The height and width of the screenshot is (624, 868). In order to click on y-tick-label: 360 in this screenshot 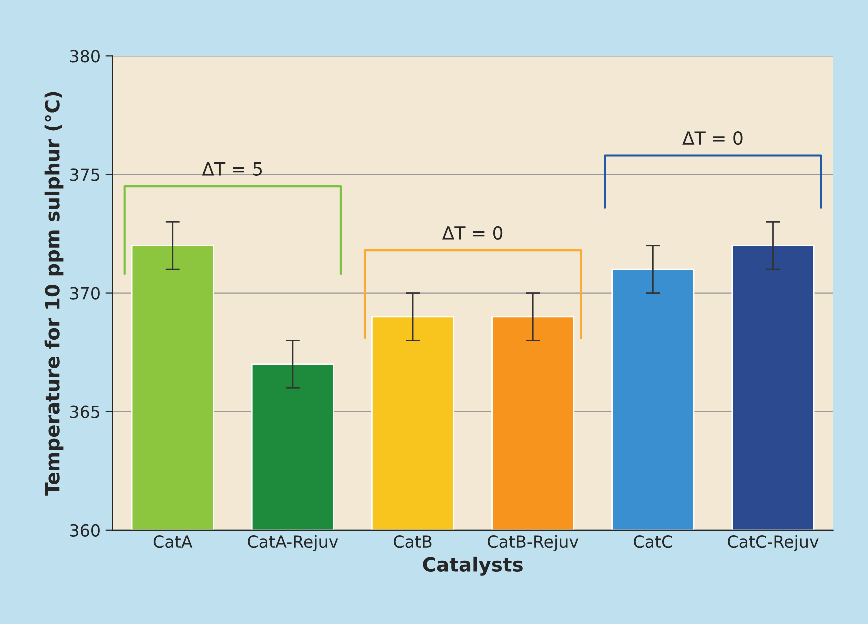, I will do `click(85, 530)`.